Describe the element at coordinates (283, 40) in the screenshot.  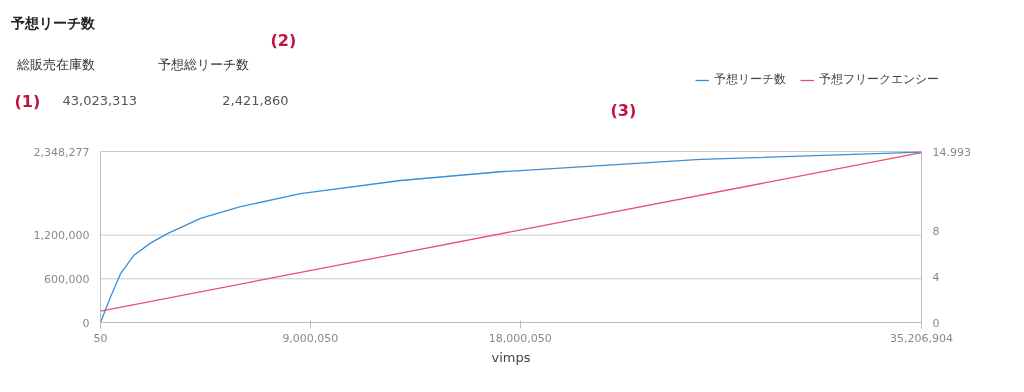
I see `text: (2)` at that location.